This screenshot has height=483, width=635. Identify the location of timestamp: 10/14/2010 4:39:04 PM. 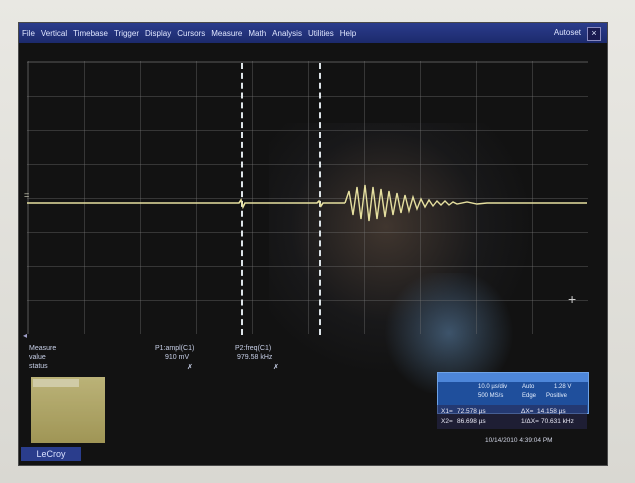
(519, 440).